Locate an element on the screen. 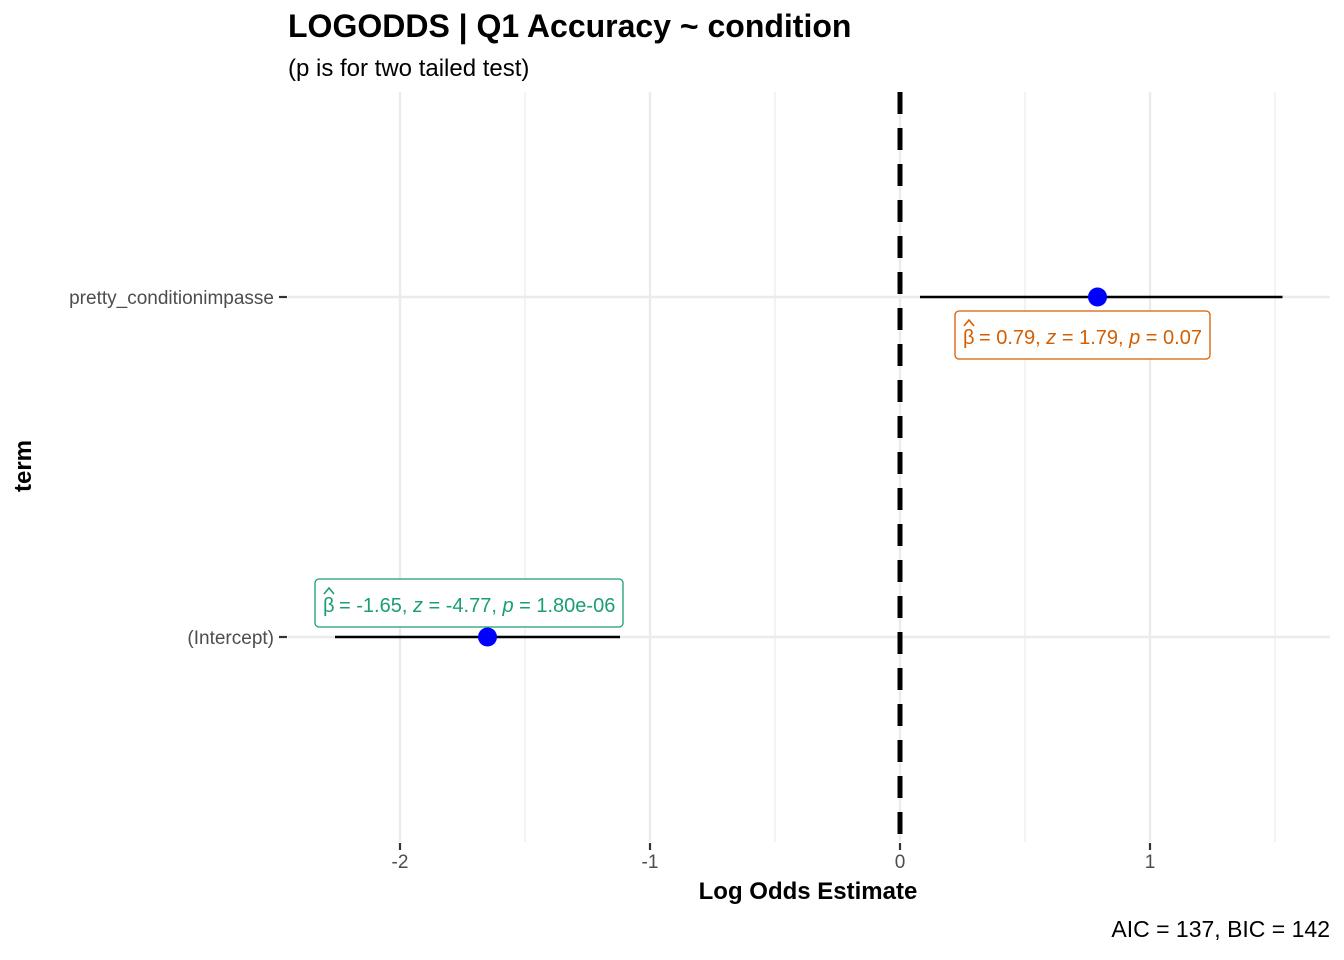  estimate-label: = -1.65, z = -4.77, p = 1.80e-06β is located at coordinates (469, 603).